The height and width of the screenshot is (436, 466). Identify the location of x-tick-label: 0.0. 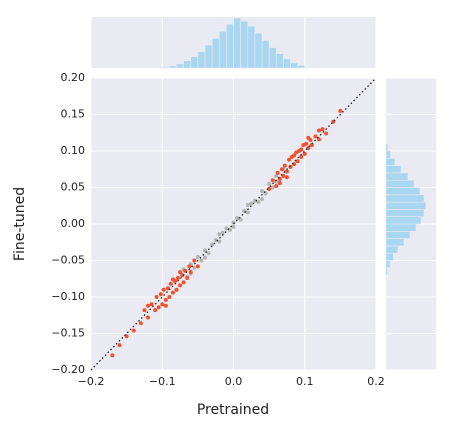
(234, 381).